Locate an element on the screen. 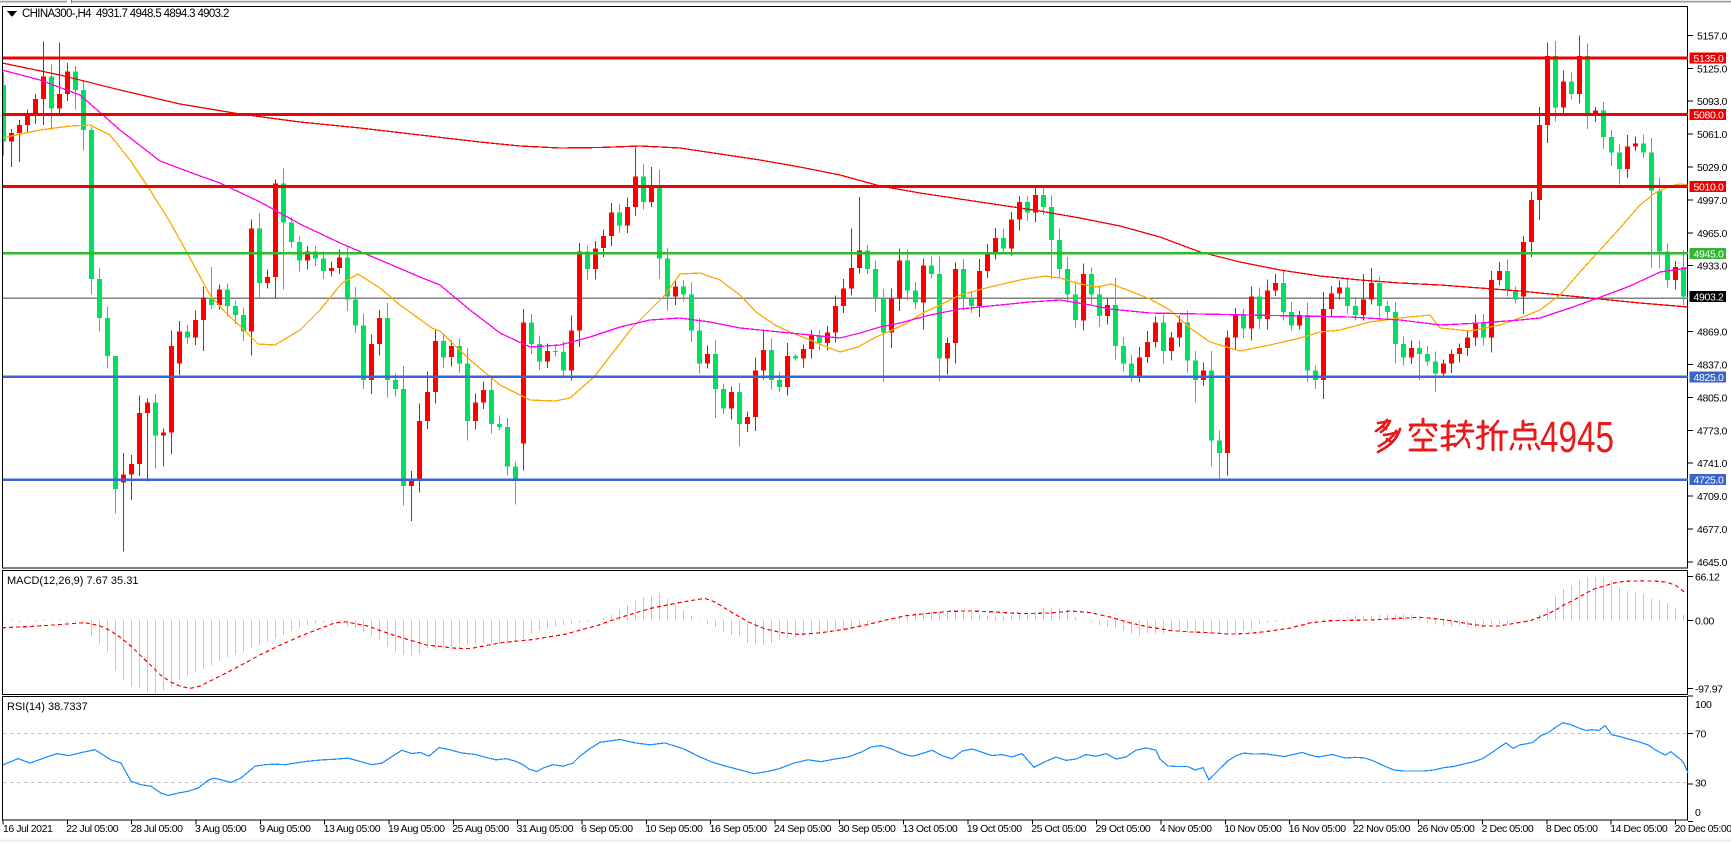 Image resolution: width=1731 pixels, height=847 pixels. svg-text: 24 Sep 05:00 is located at coordinates (803, 829).